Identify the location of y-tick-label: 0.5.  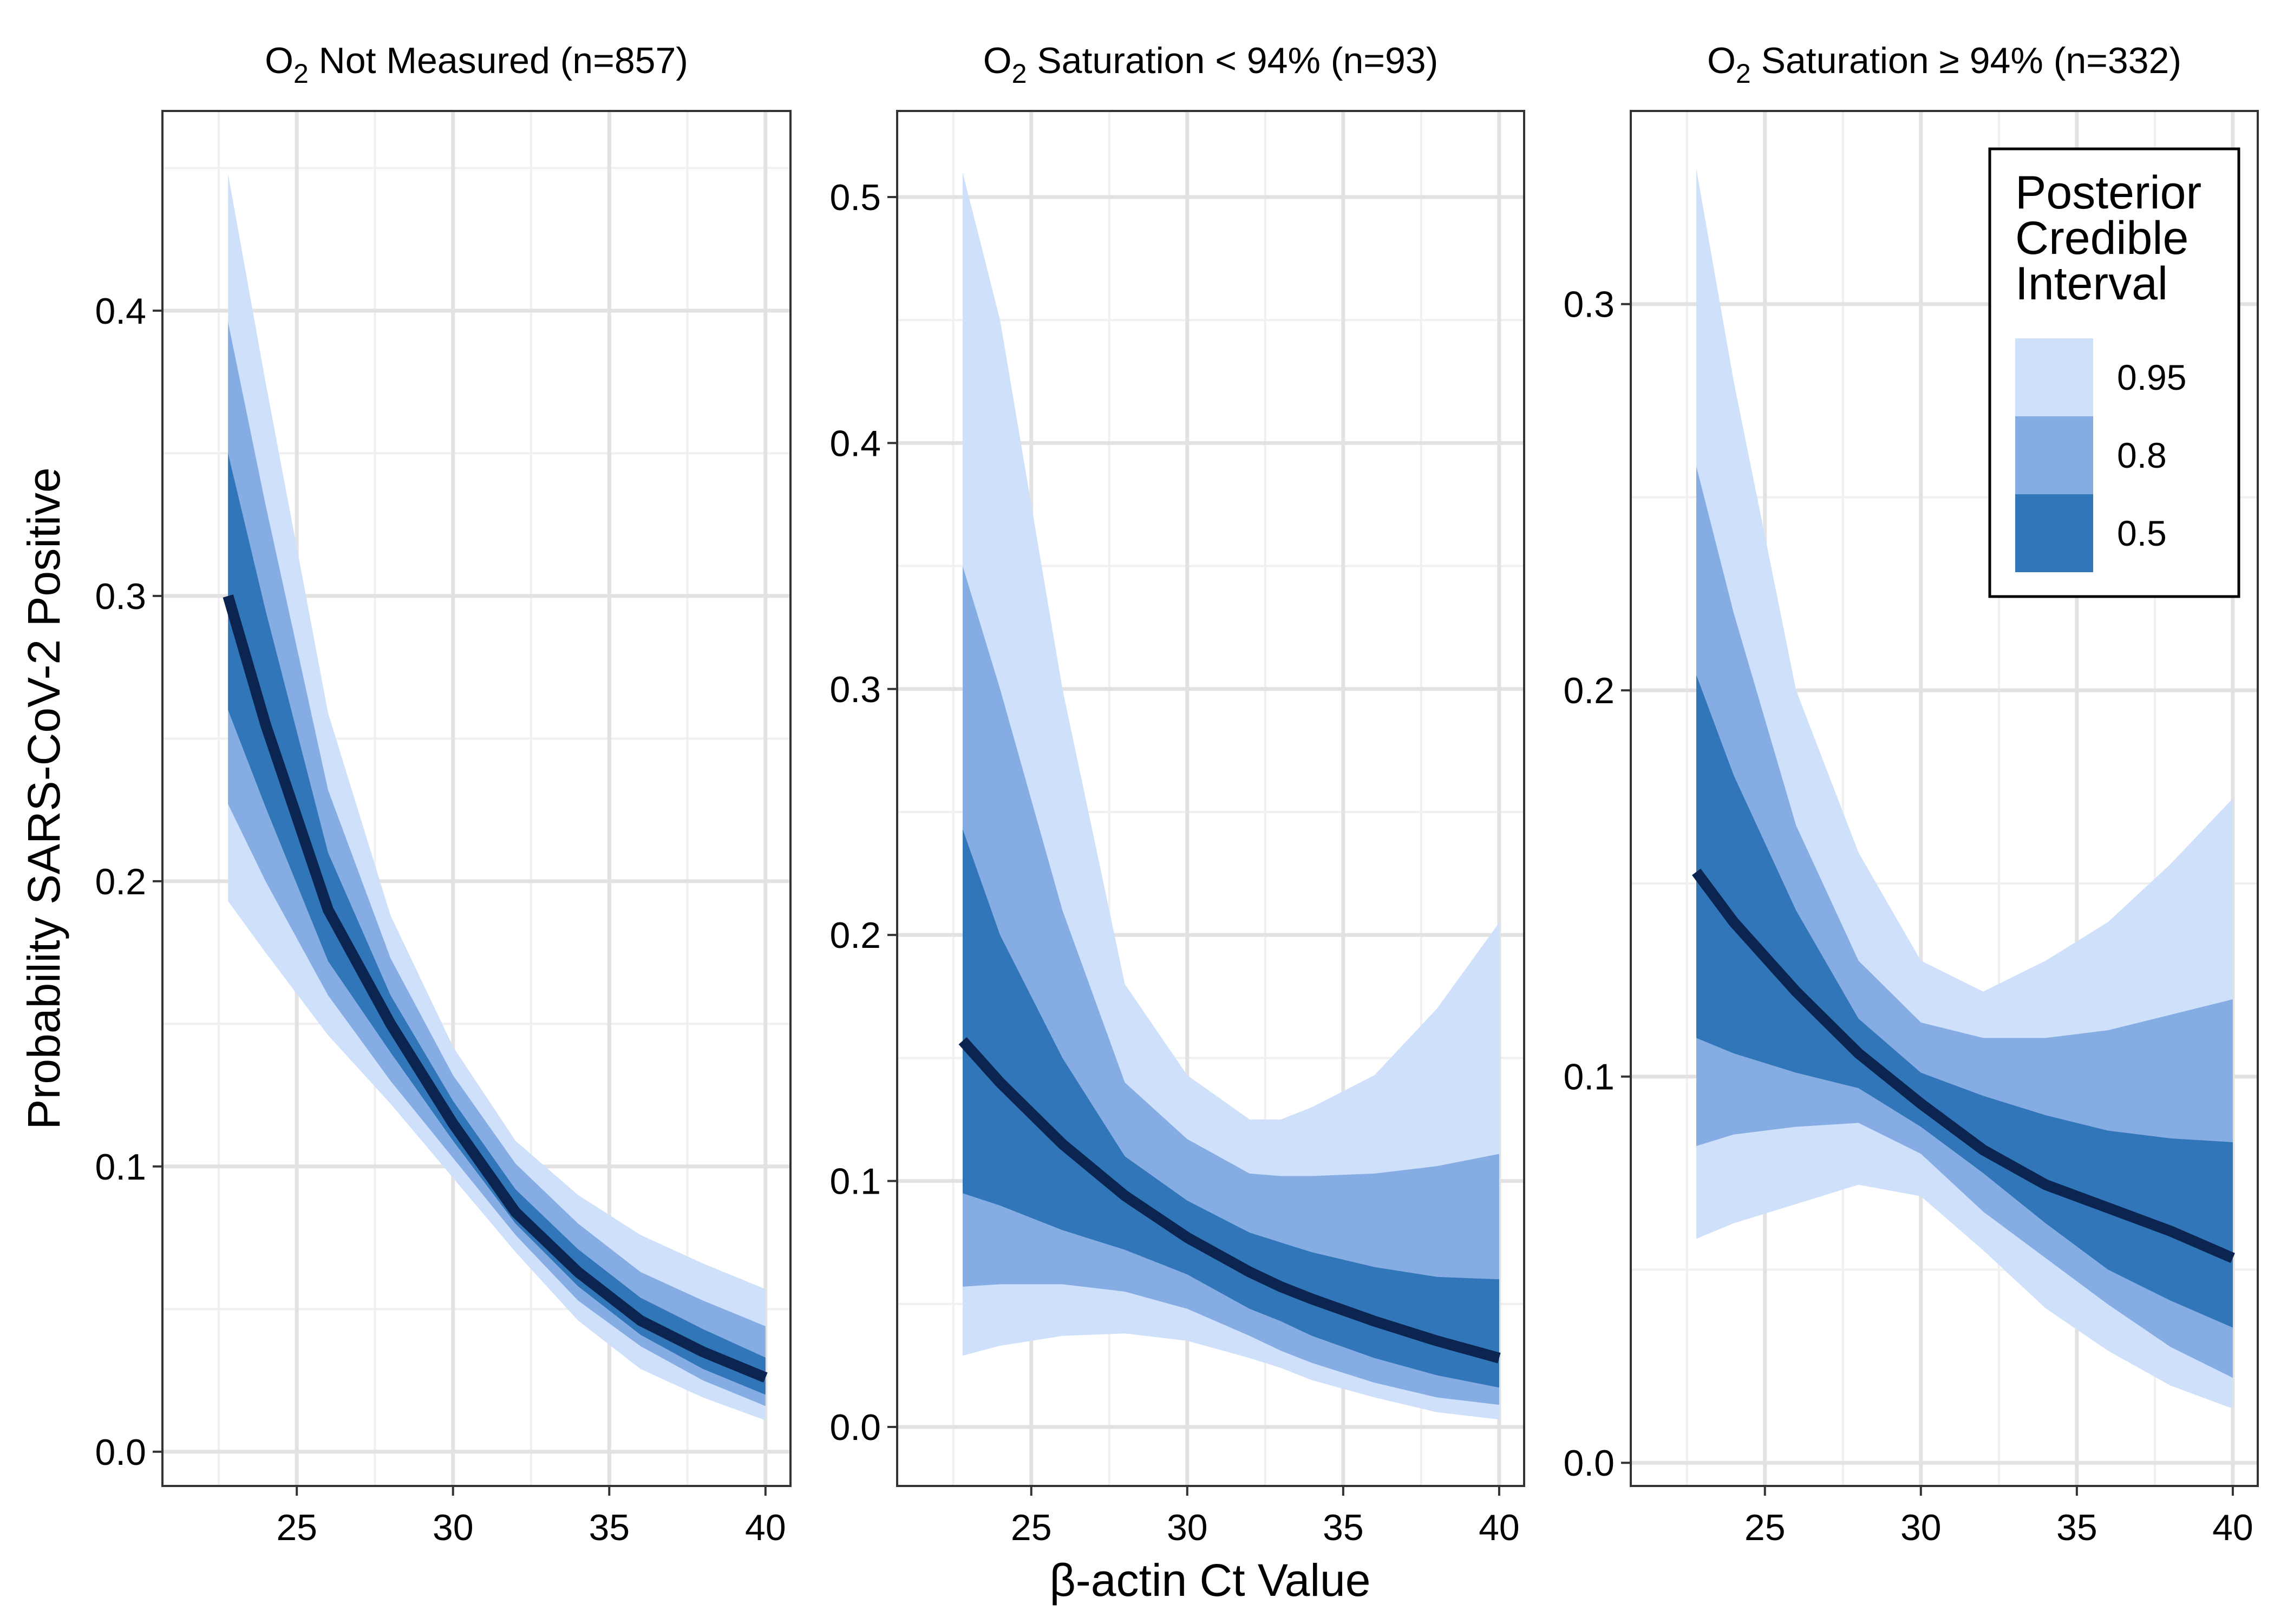
(855, 198).